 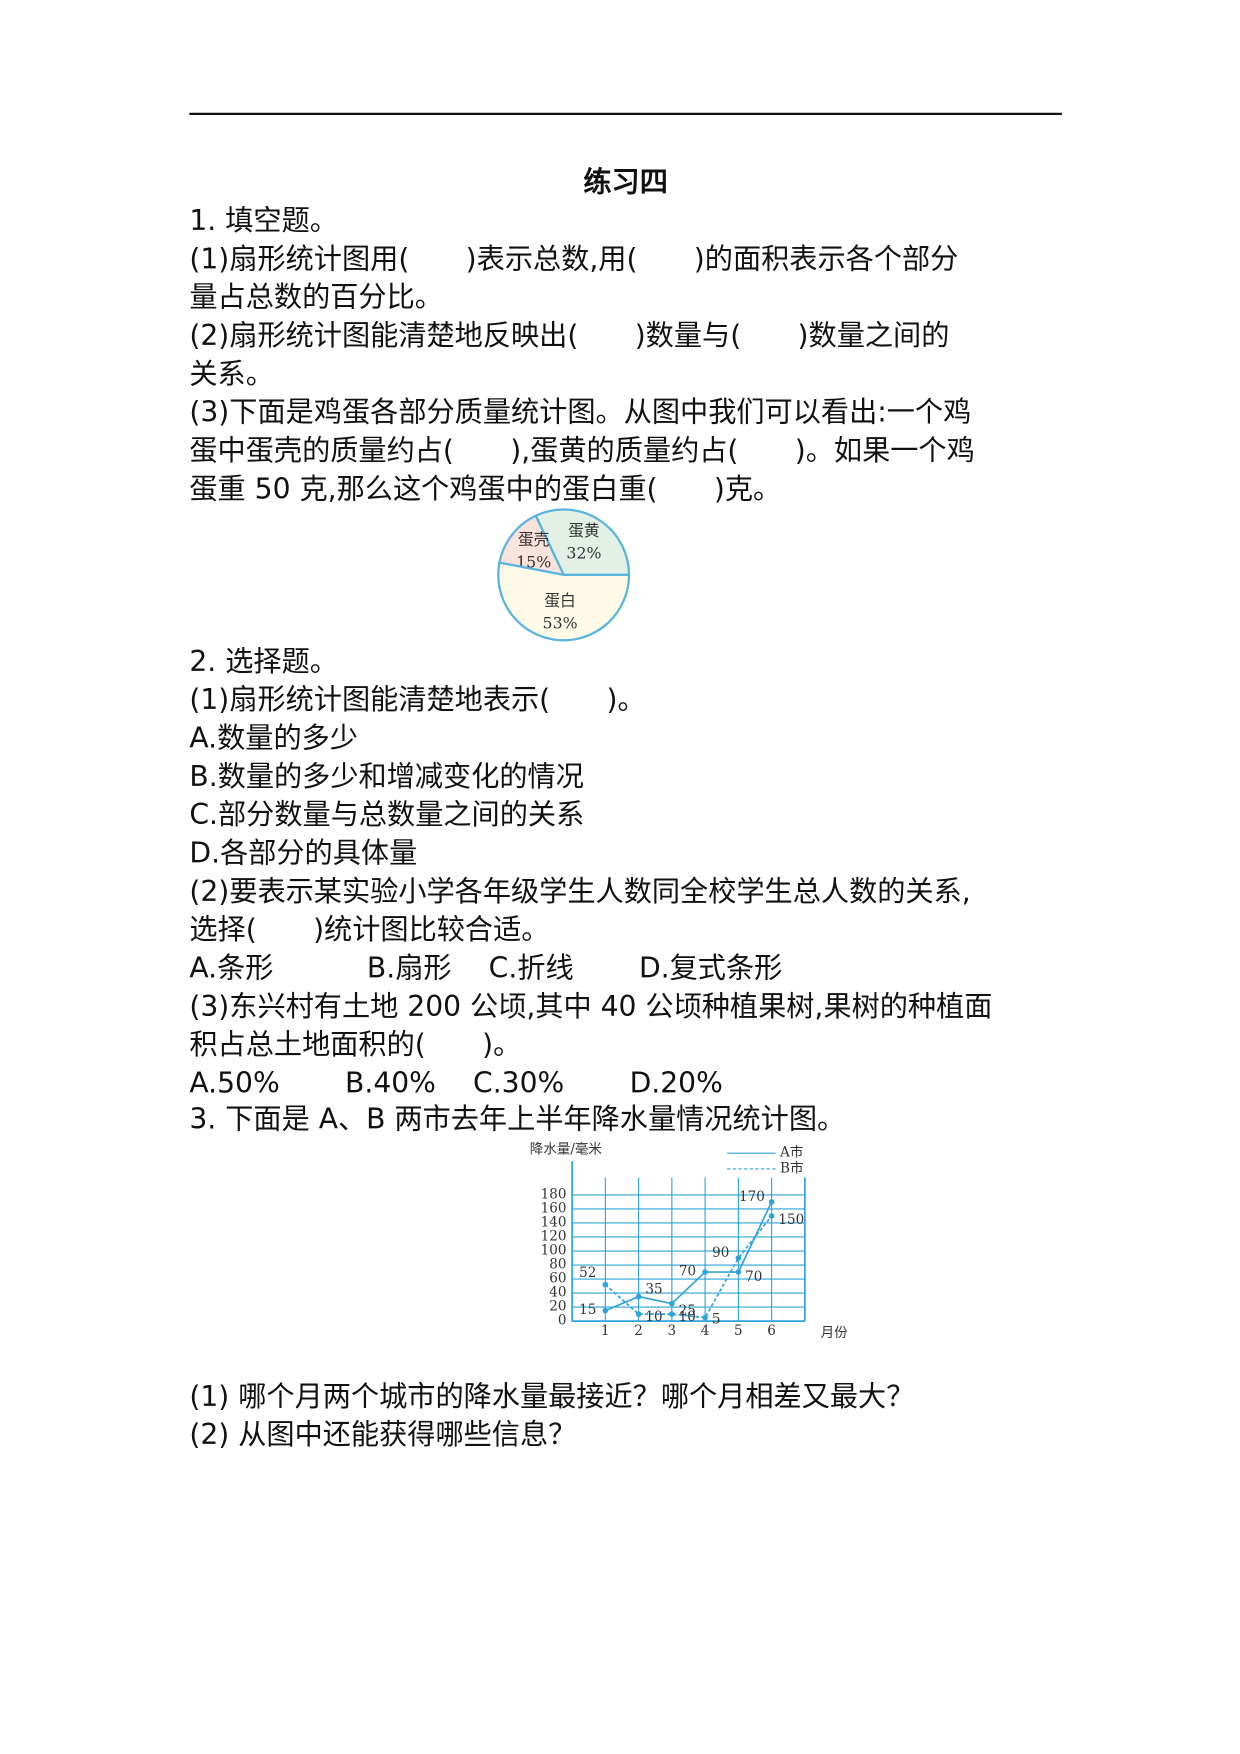 I want to click on y-axis-label: 降水量/毫米, so click(x=566, y=1148).